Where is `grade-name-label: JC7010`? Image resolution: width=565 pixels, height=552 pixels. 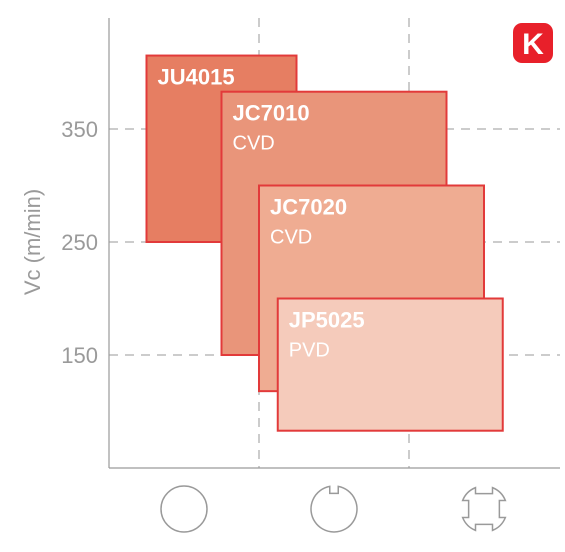 grade-name-label: JC7010 is located at coordinates (271, 113).